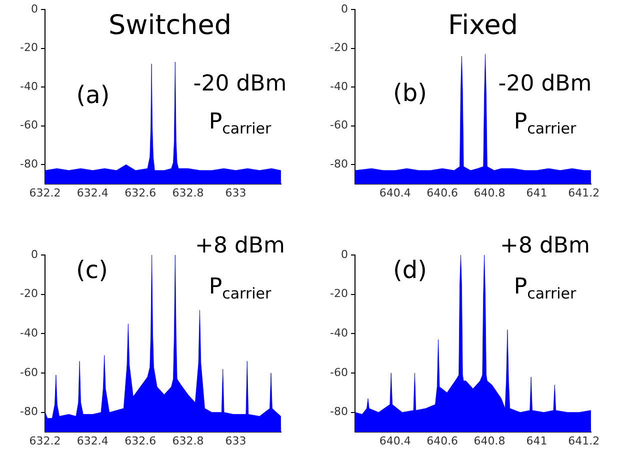 Image resolution: width=621 pixels, height=461 pixels. Describe the element at coordinates (93, 95) in the screenshot. I see `annotation: (a)` at that location.